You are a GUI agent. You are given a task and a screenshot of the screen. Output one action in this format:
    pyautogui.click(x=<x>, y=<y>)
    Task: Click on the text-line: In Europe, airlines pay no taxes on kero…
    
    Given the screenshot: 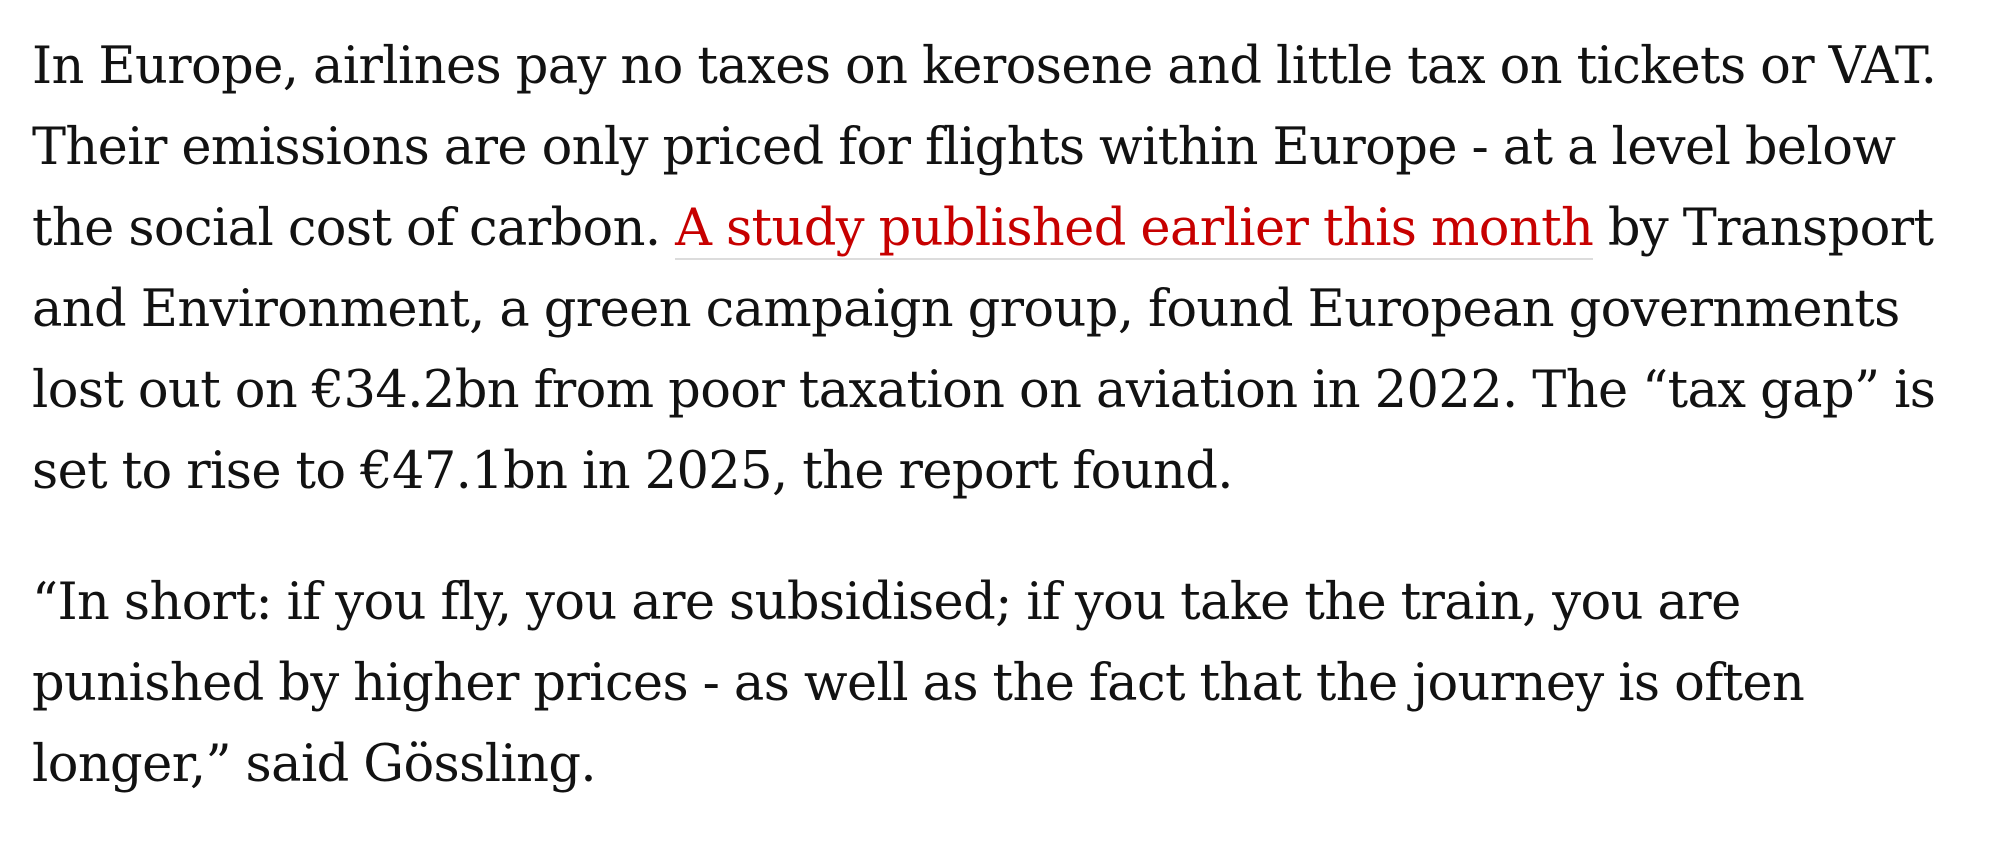 What is the action you would take?
    pyautogui.click(x=984, y=66)
    